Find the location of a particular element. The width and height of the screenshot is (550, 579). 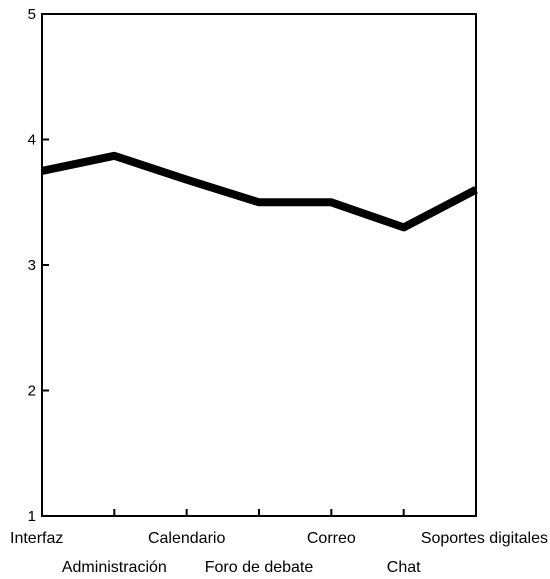

x-tick-label: Soportes digitales is located at coordinates (484, 538).